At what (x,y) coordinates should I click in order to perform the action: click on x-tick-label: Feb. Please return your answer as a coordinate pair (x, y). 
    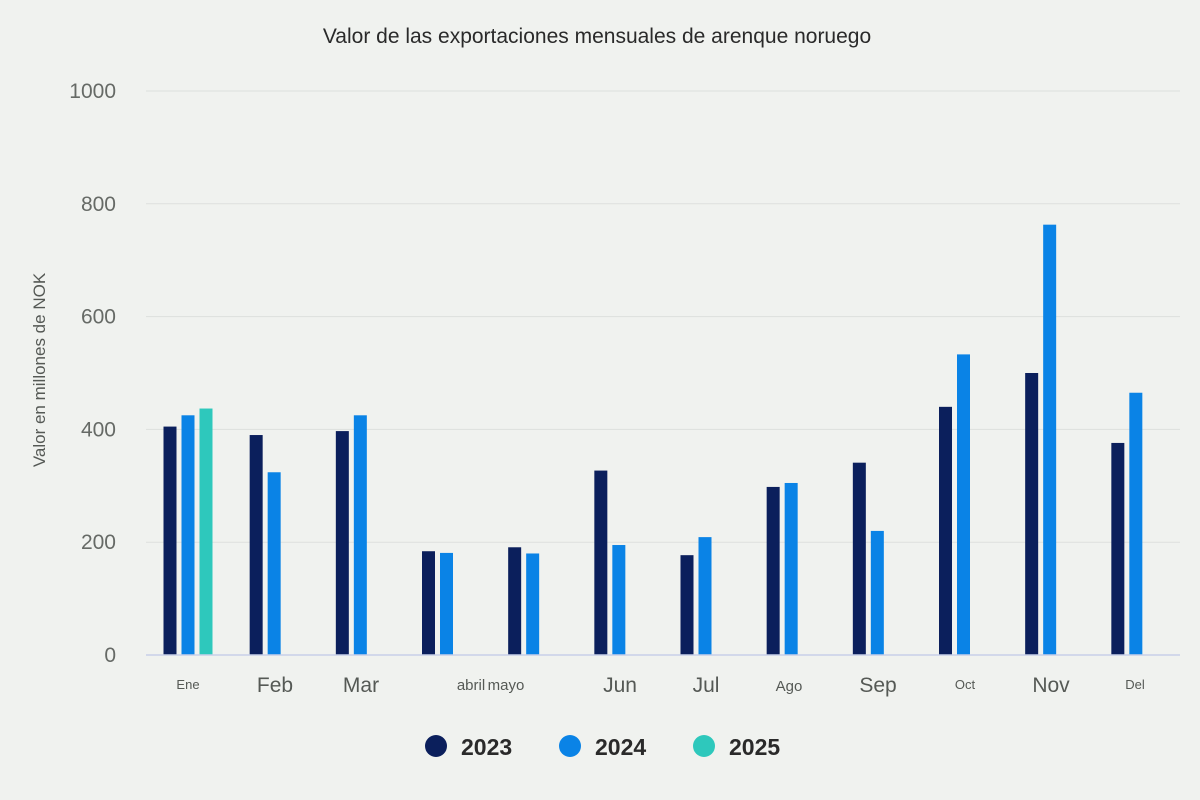
    Looking at the image, I should click on (275, 685).